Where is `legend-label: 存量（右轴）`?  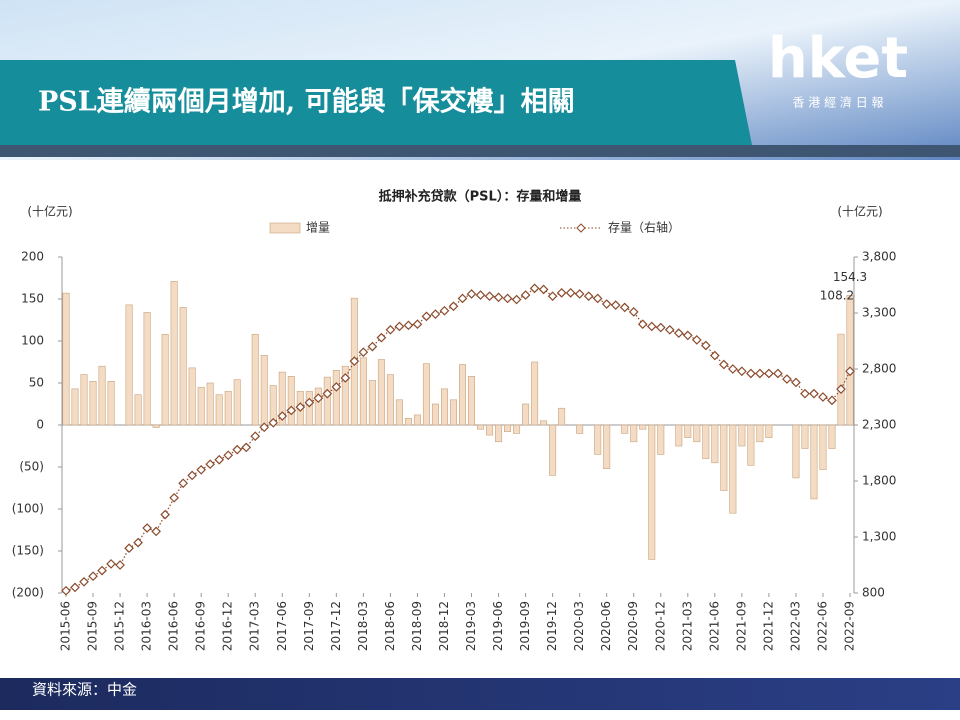 legend-label: 存量（右轴） is located at coordinates (644, 227).